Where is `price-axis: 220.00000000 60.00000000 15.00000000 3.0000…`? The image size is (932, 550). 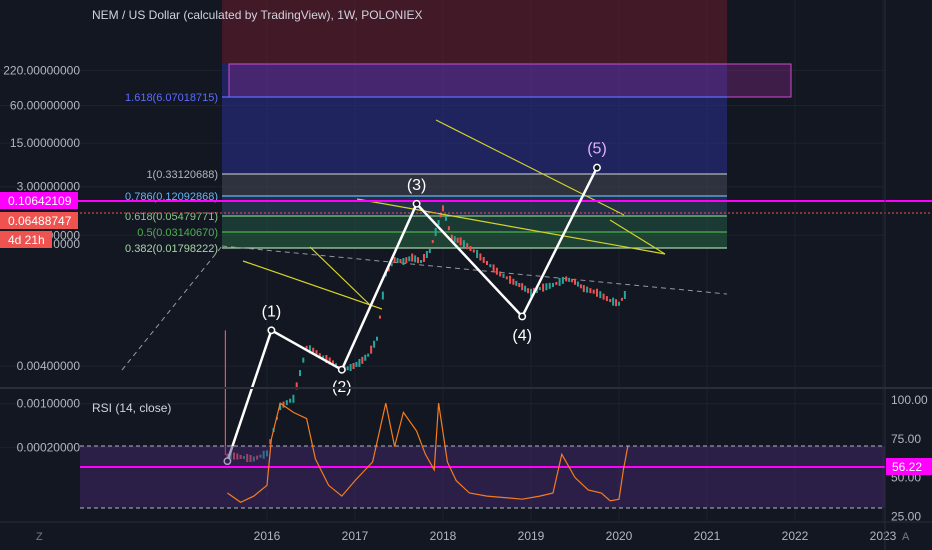
price-axis: 220.00000000 60.00000000 15.00000000 3.0000… is located at coordinates (41, 258).